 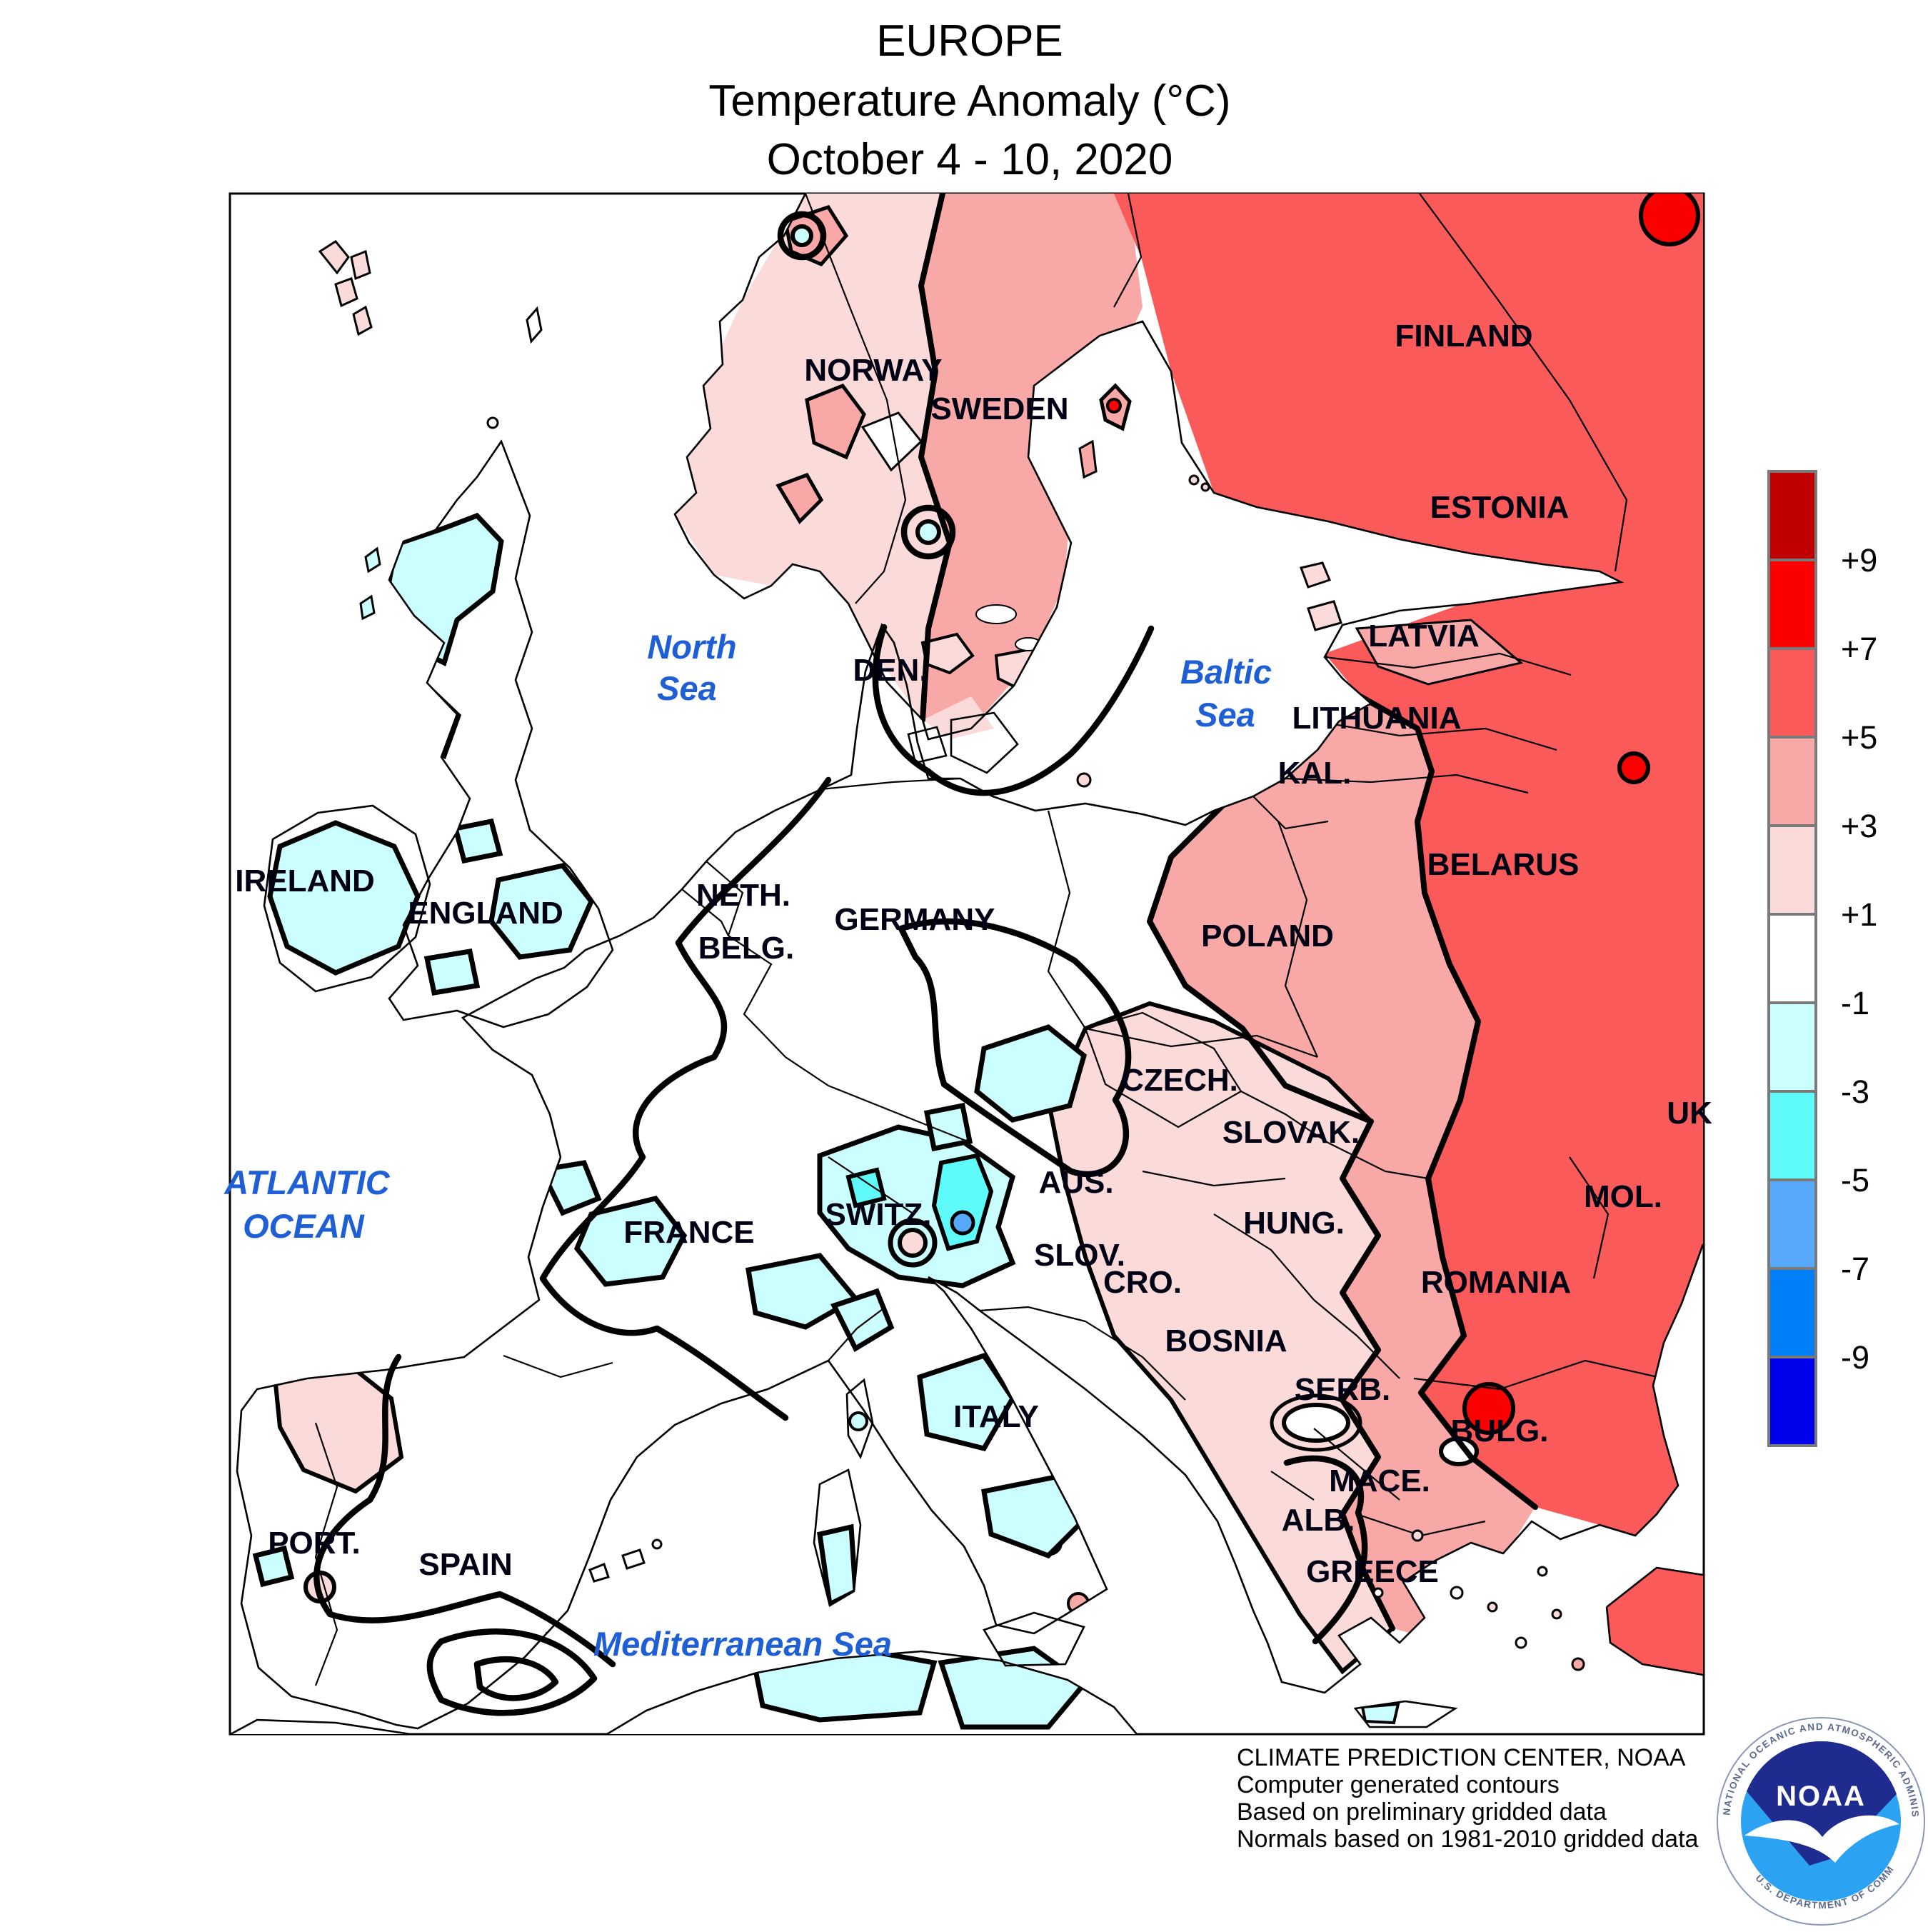 What do you see at coordinates (1859, 959) in the screenshot?
I see `legend-tick-labels: +9 +7 +5 +3 +1 -1 -3 -5 -7 -9` at bounding box center [1859, 959].